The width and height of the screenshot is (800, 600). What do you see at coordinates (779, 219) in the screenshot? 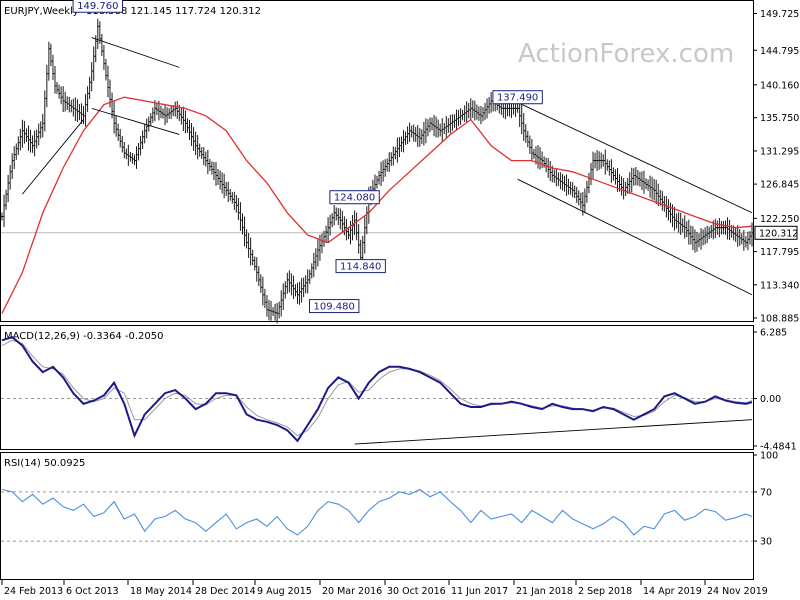
I see `price-y-tick-label: 122.250` at bounding box center [779, 219].